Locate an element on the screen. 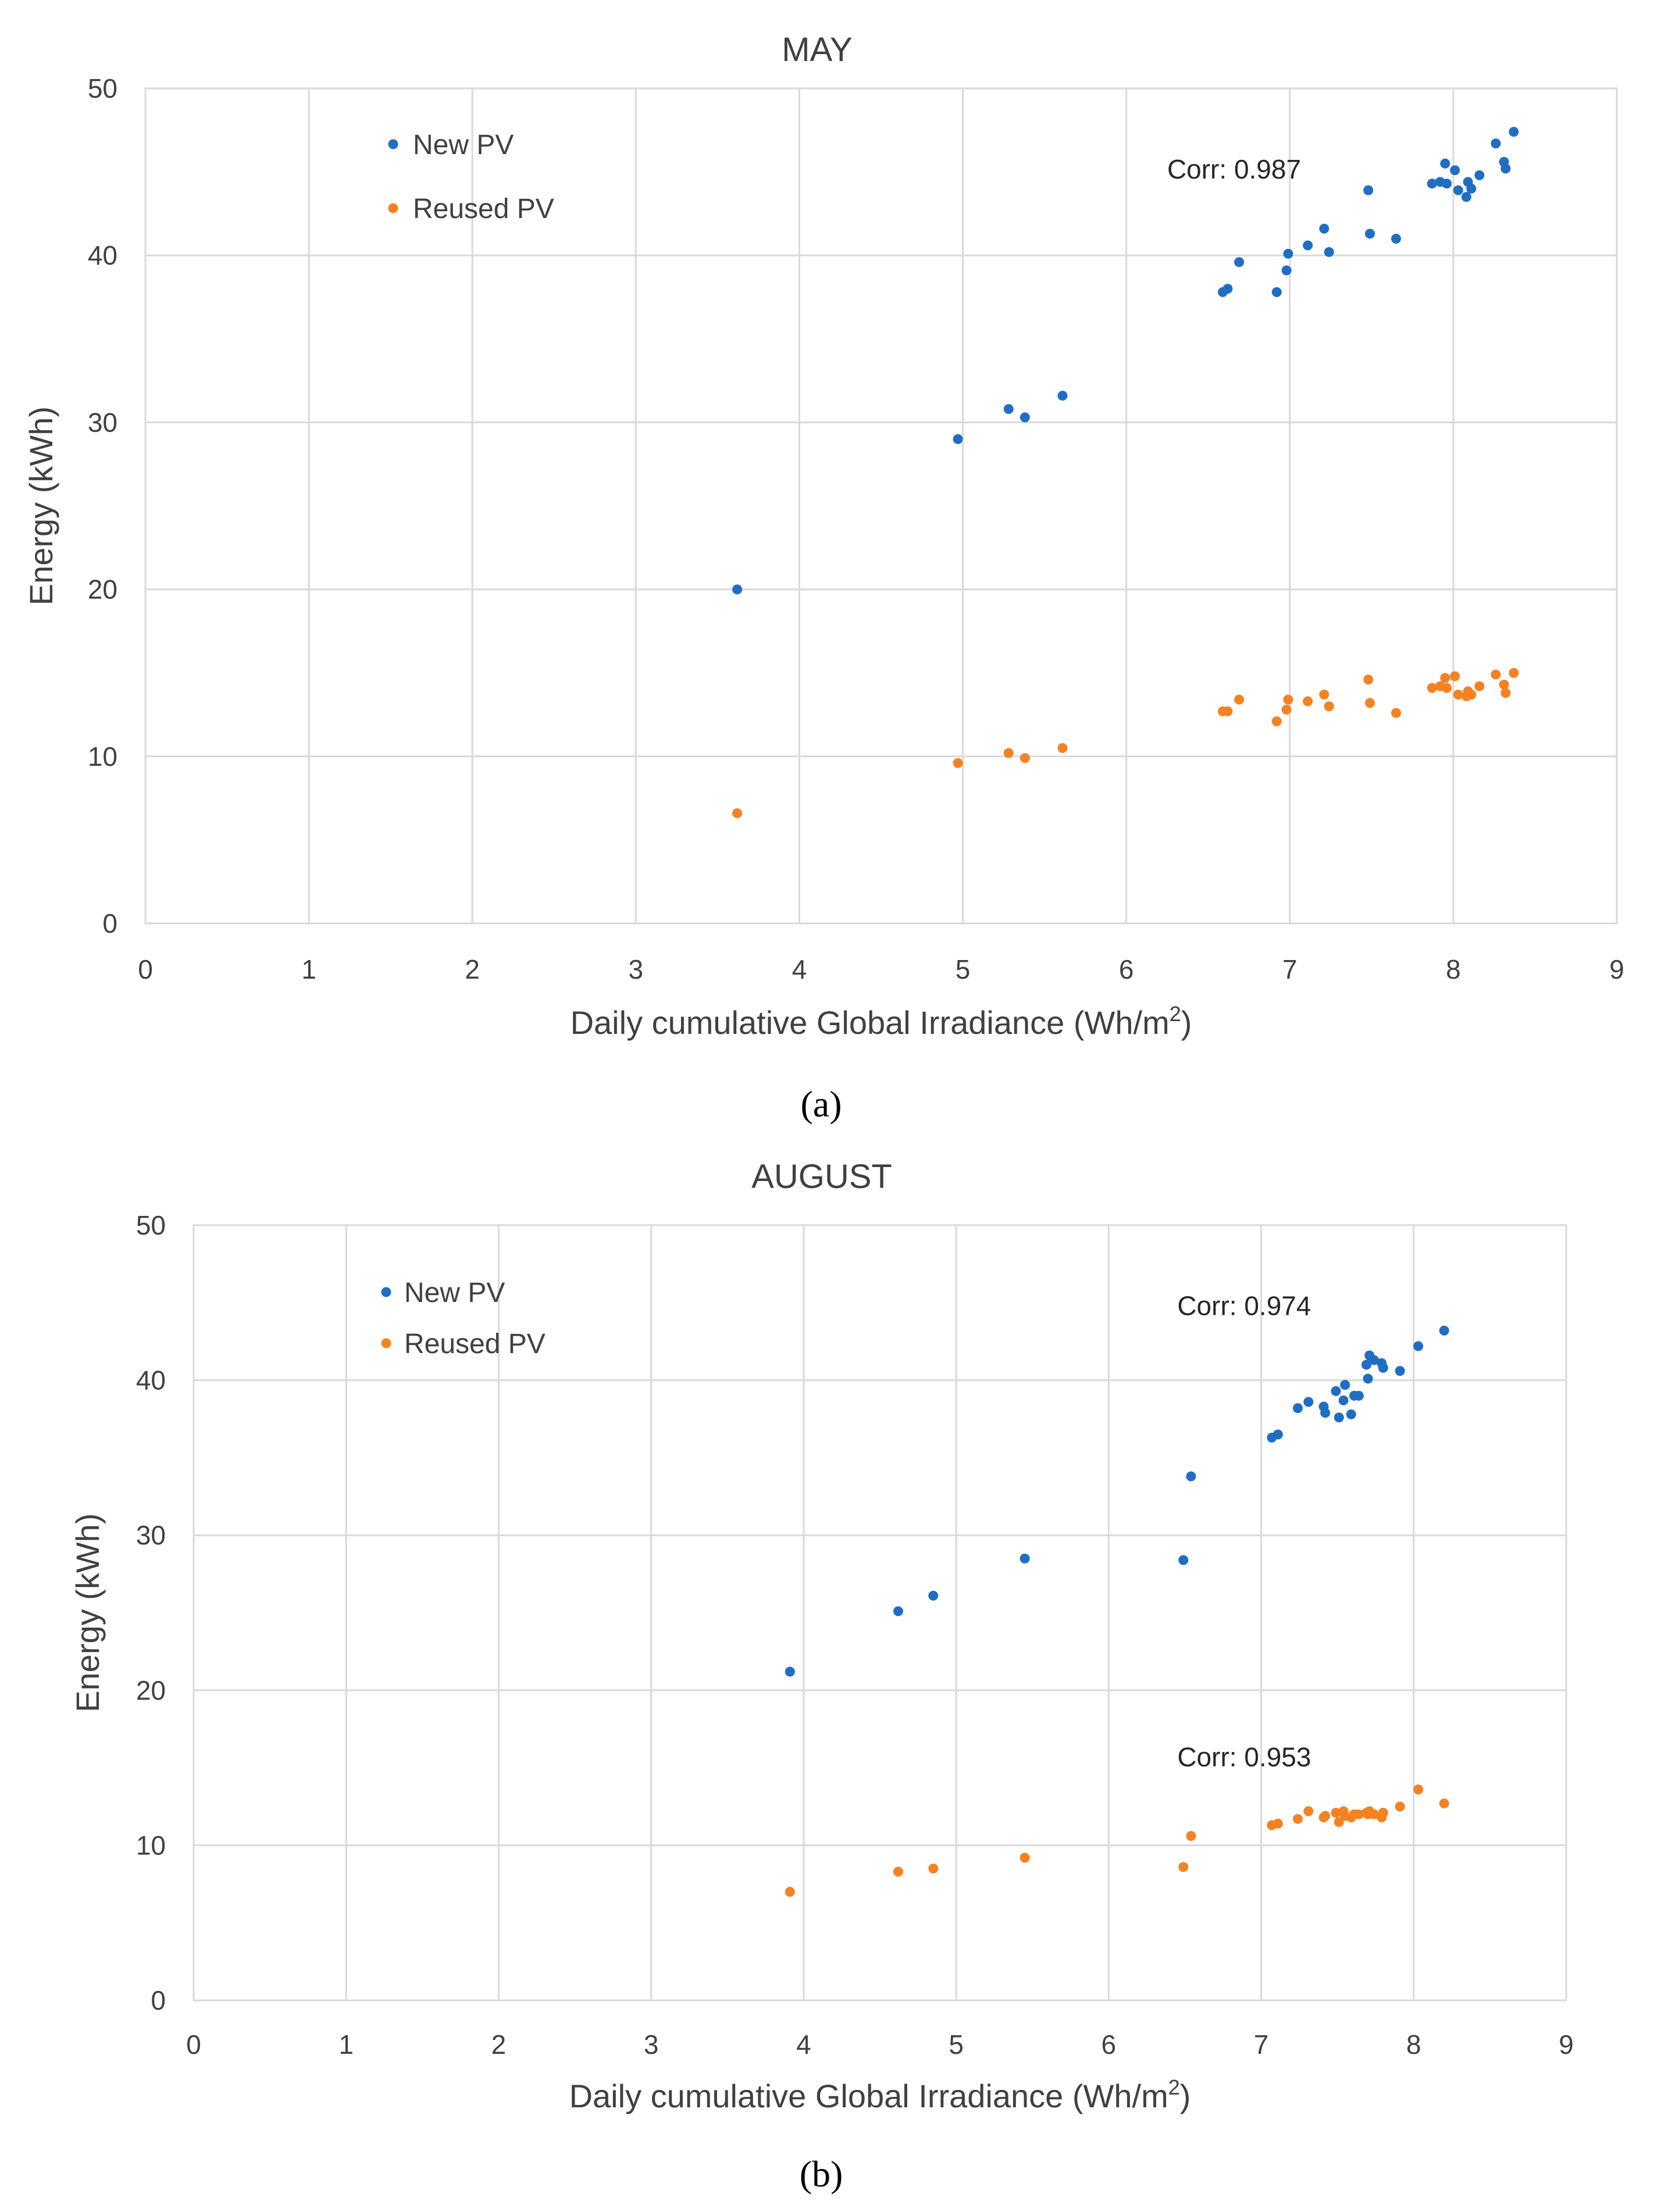  chart-2-x-tick-label: 0 is located at coordinates (193, 2045).